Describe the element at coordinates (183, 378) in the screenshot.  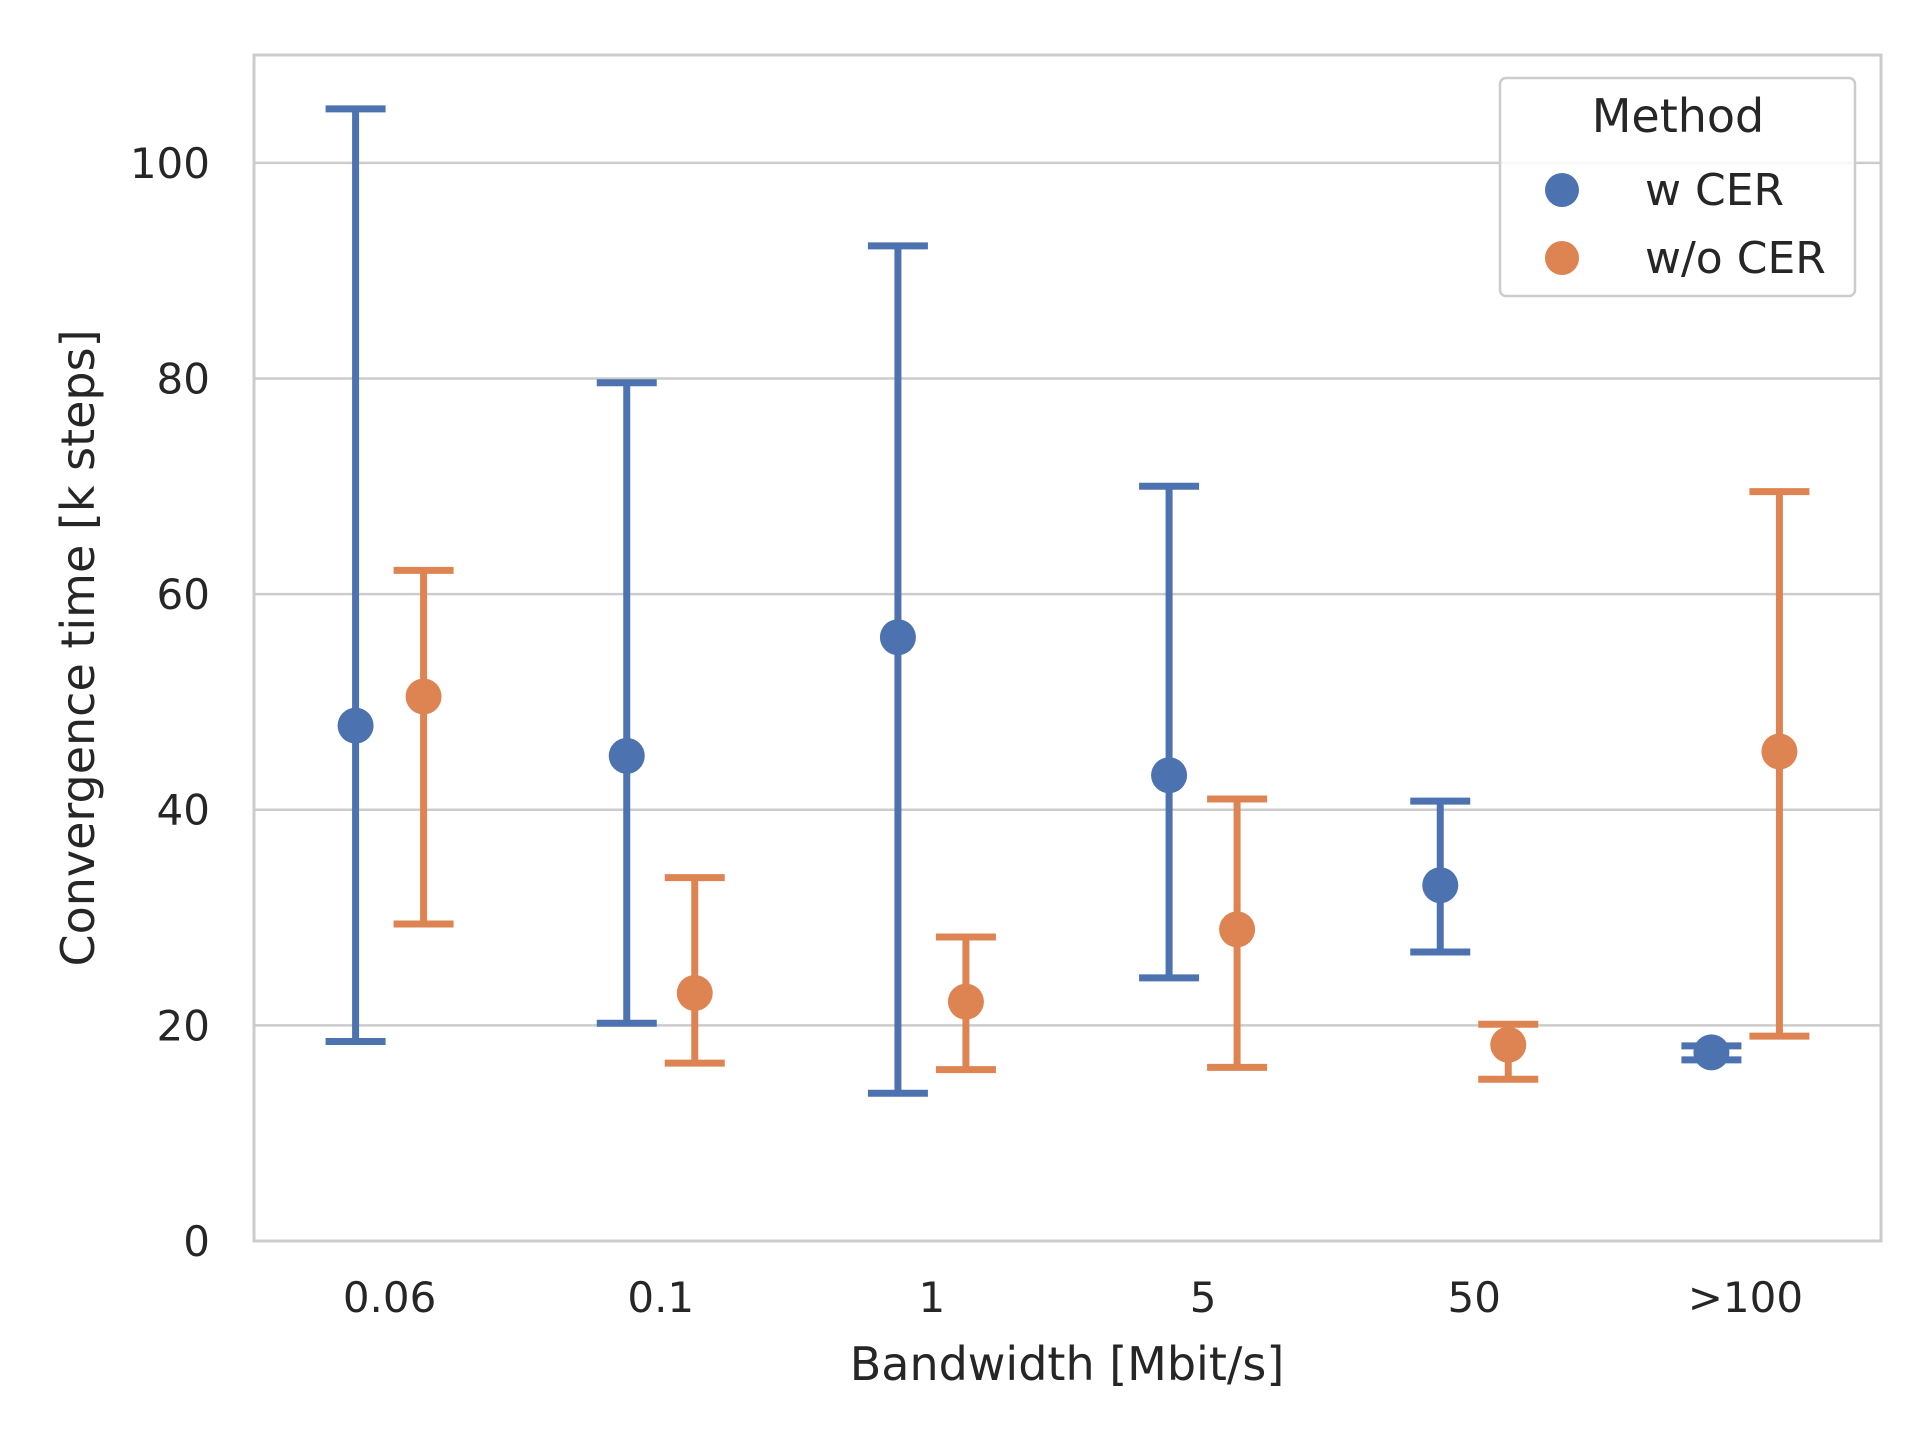
I see `y-tick-label: 80` at that location.